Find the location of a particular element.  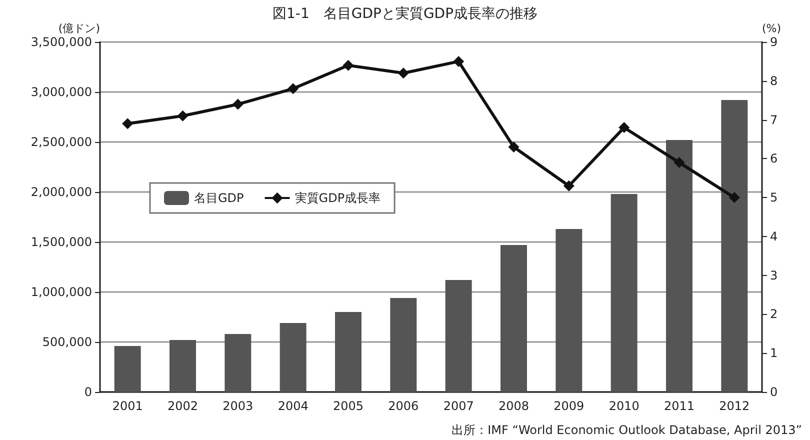

y2-tick-label: 2 is located at coordinates (774, 314).